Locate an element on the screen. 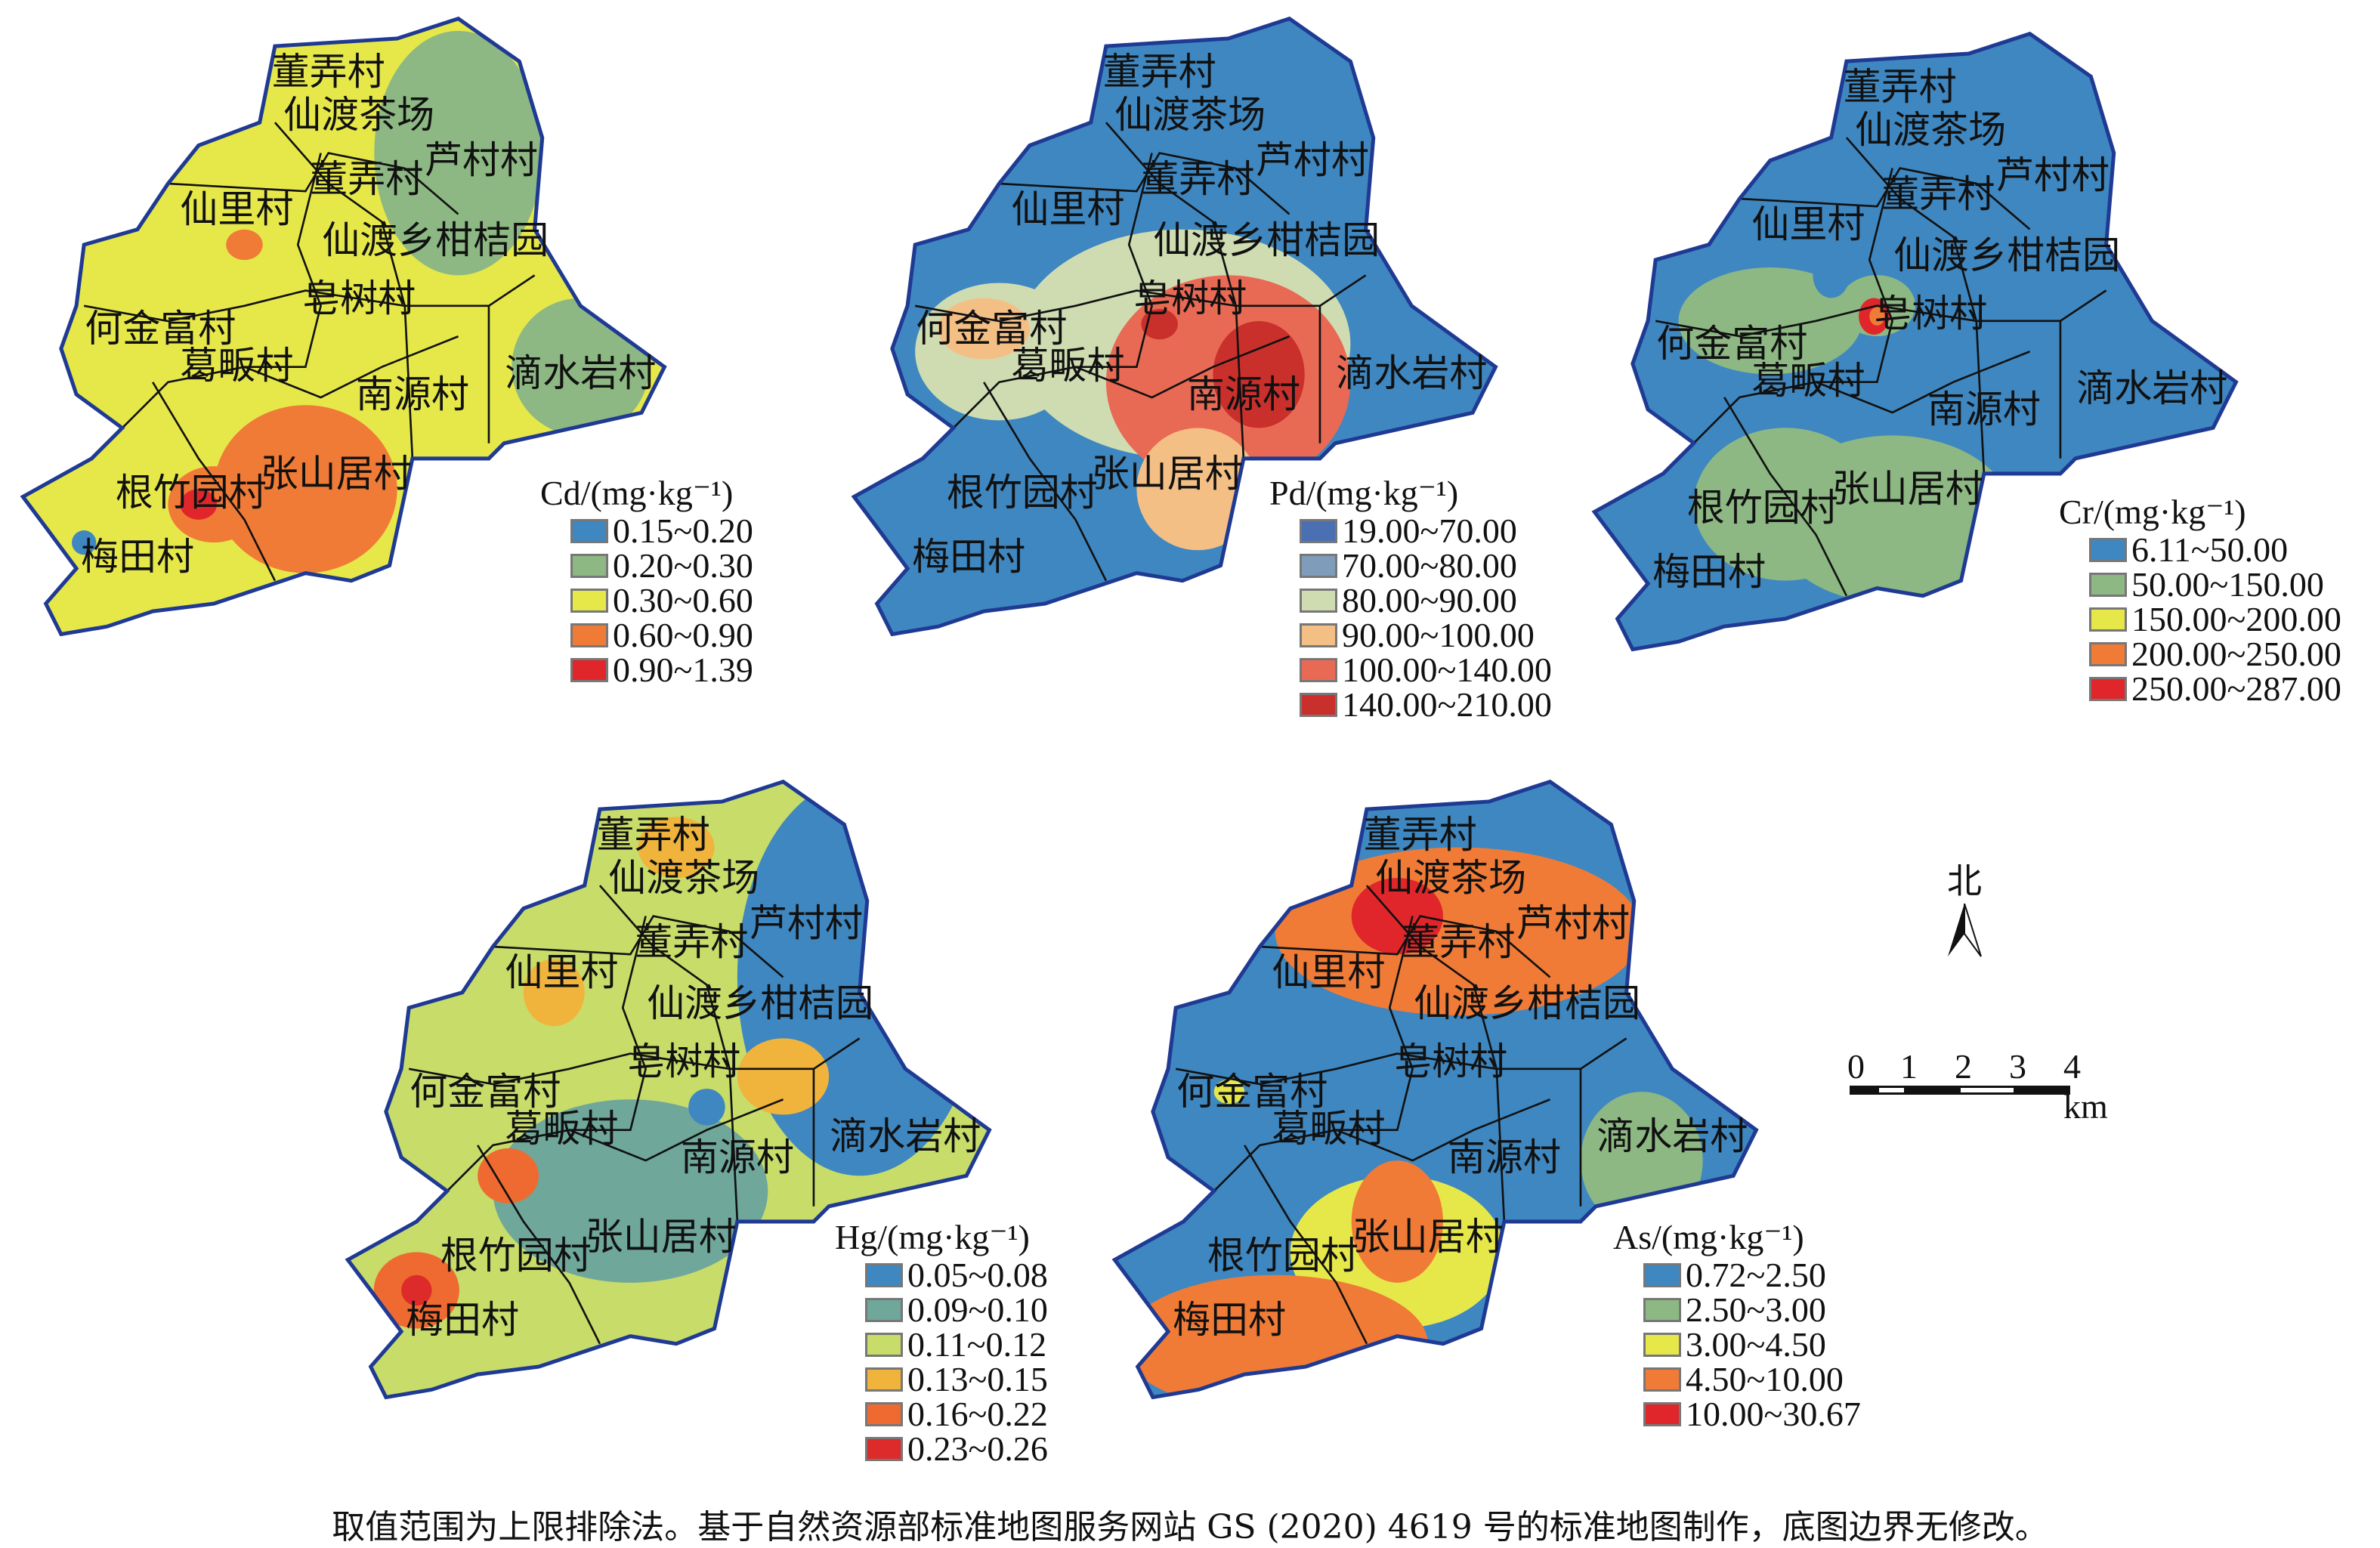 The image size is (2380, 1548). village-label: 滴水岩村 is located at coordinates (581, 373).